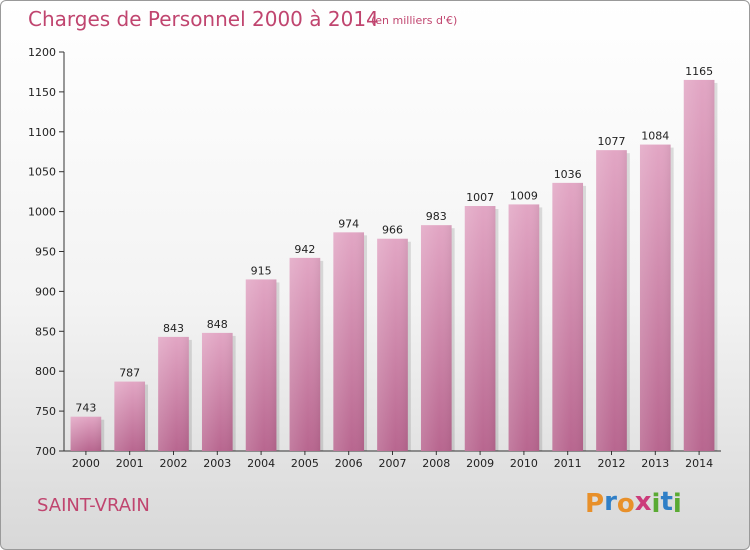 This screenshot has width=750, height=550. Describe the element at coordinates (217, 324) in the screenshot. I see `value-label: 848` at that location.